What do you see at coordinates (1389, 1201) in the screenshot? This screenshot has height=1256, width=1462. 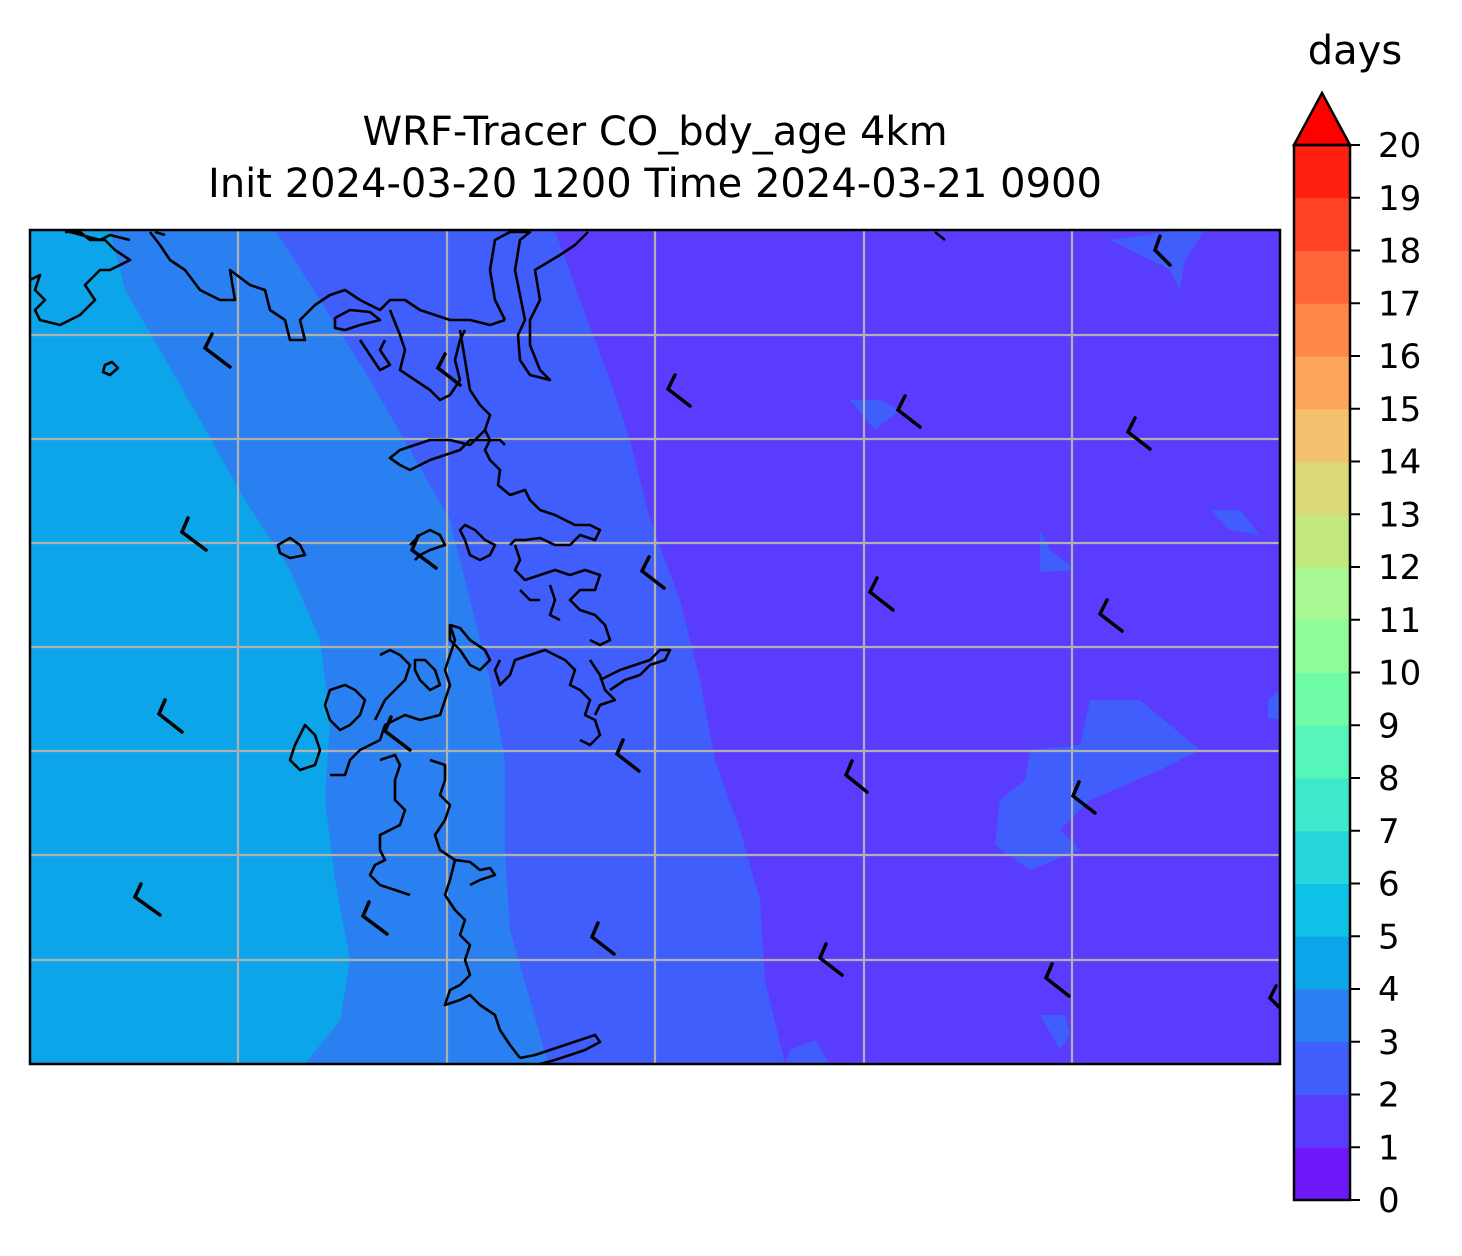 I see `colorbar-tick-label: 0` at bounding box center [1389, 1201].